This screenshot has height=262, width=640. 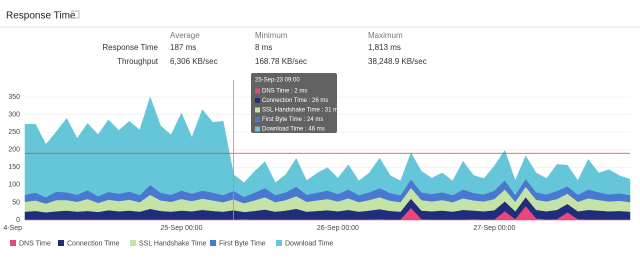 I want to click on legend-label: SSL Handshake Time, so click(x=173, y=243).